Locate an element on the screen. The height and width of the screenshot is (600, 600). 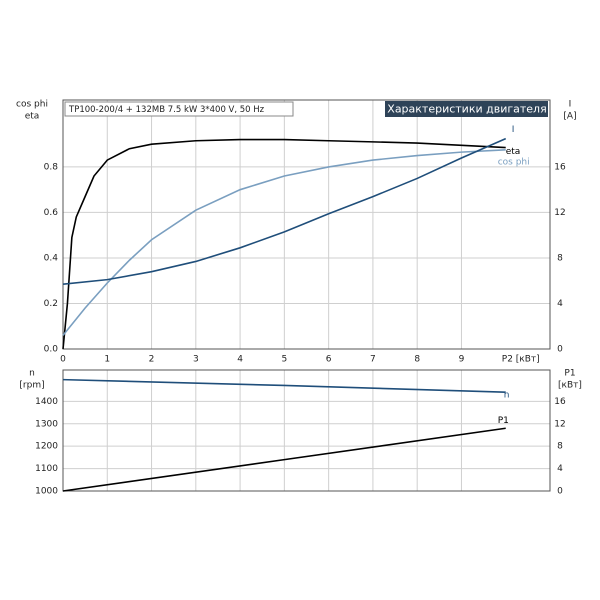
y2-axis-label: I is located at coordinates (570, 105).